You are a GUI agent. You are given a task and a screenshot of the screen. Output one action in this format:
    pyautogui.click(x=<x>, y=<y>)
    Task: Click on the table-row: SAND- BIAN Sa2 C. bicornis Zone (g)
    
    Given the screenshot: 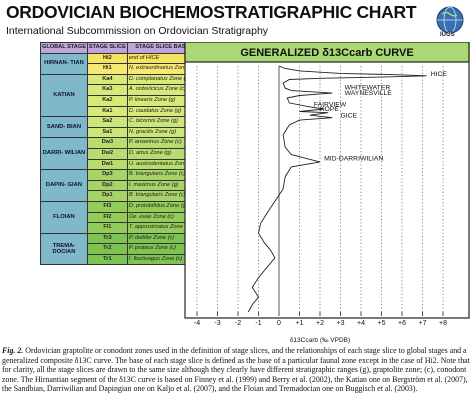 What is the action you would take?
    pyautogui.click(x=119, y=127)
    